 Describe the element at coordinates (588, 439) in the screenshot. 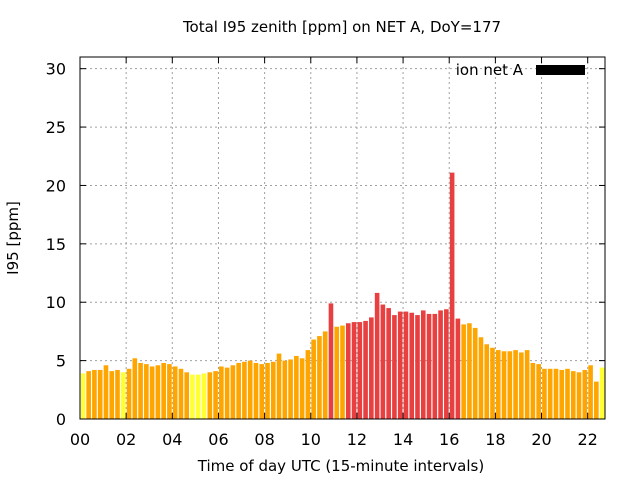

I see `x-tick-label: 22` at that location.